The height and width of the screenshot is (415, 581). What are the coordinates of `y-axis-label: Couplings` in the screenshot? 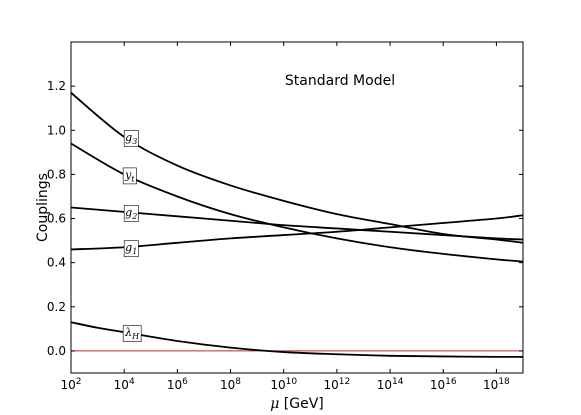 It's located at (43, 207).